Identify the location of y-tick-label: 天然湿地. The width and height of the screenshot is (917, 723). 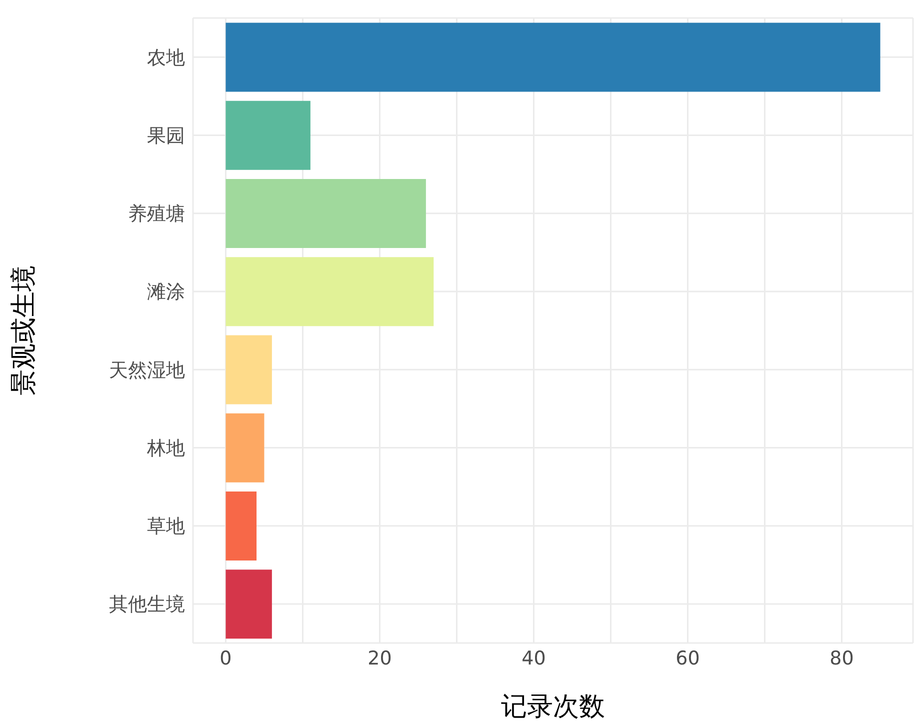
(147, 370).